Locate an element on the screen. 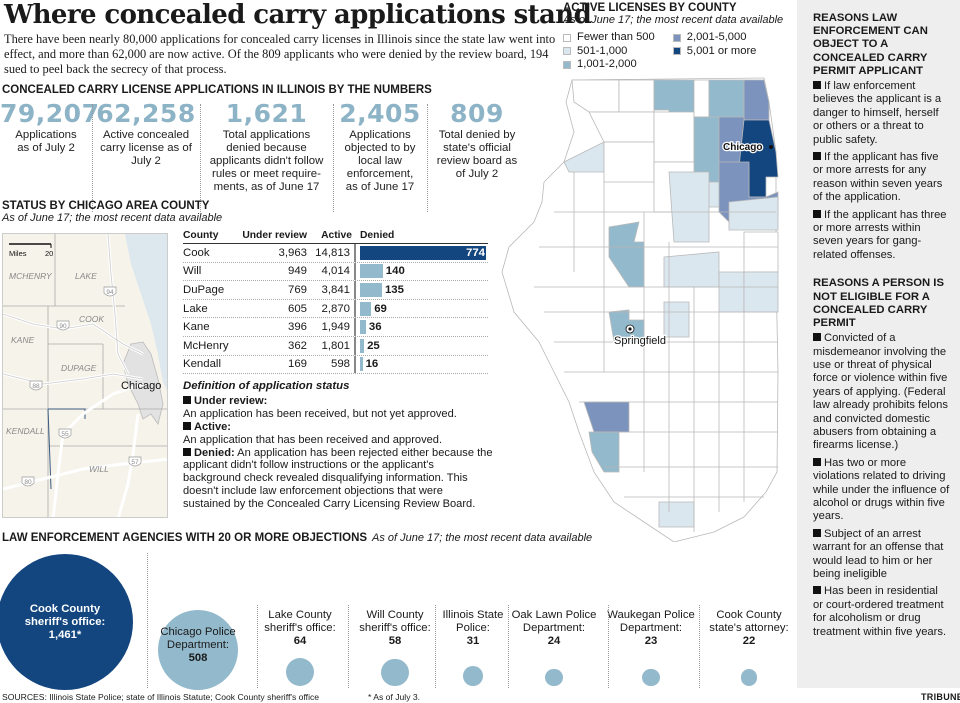 This screenshot has width=960, height=703. agency-label: Lake County sheriff's office: 64 is located at coordinates (300, 628).